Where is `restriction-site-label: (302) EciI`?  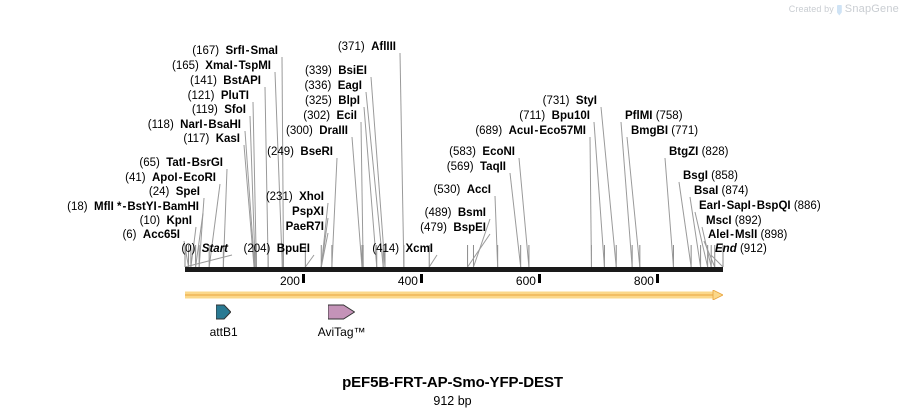
restriction-site-label: (302) EciI is located at coordinates (178, 116).